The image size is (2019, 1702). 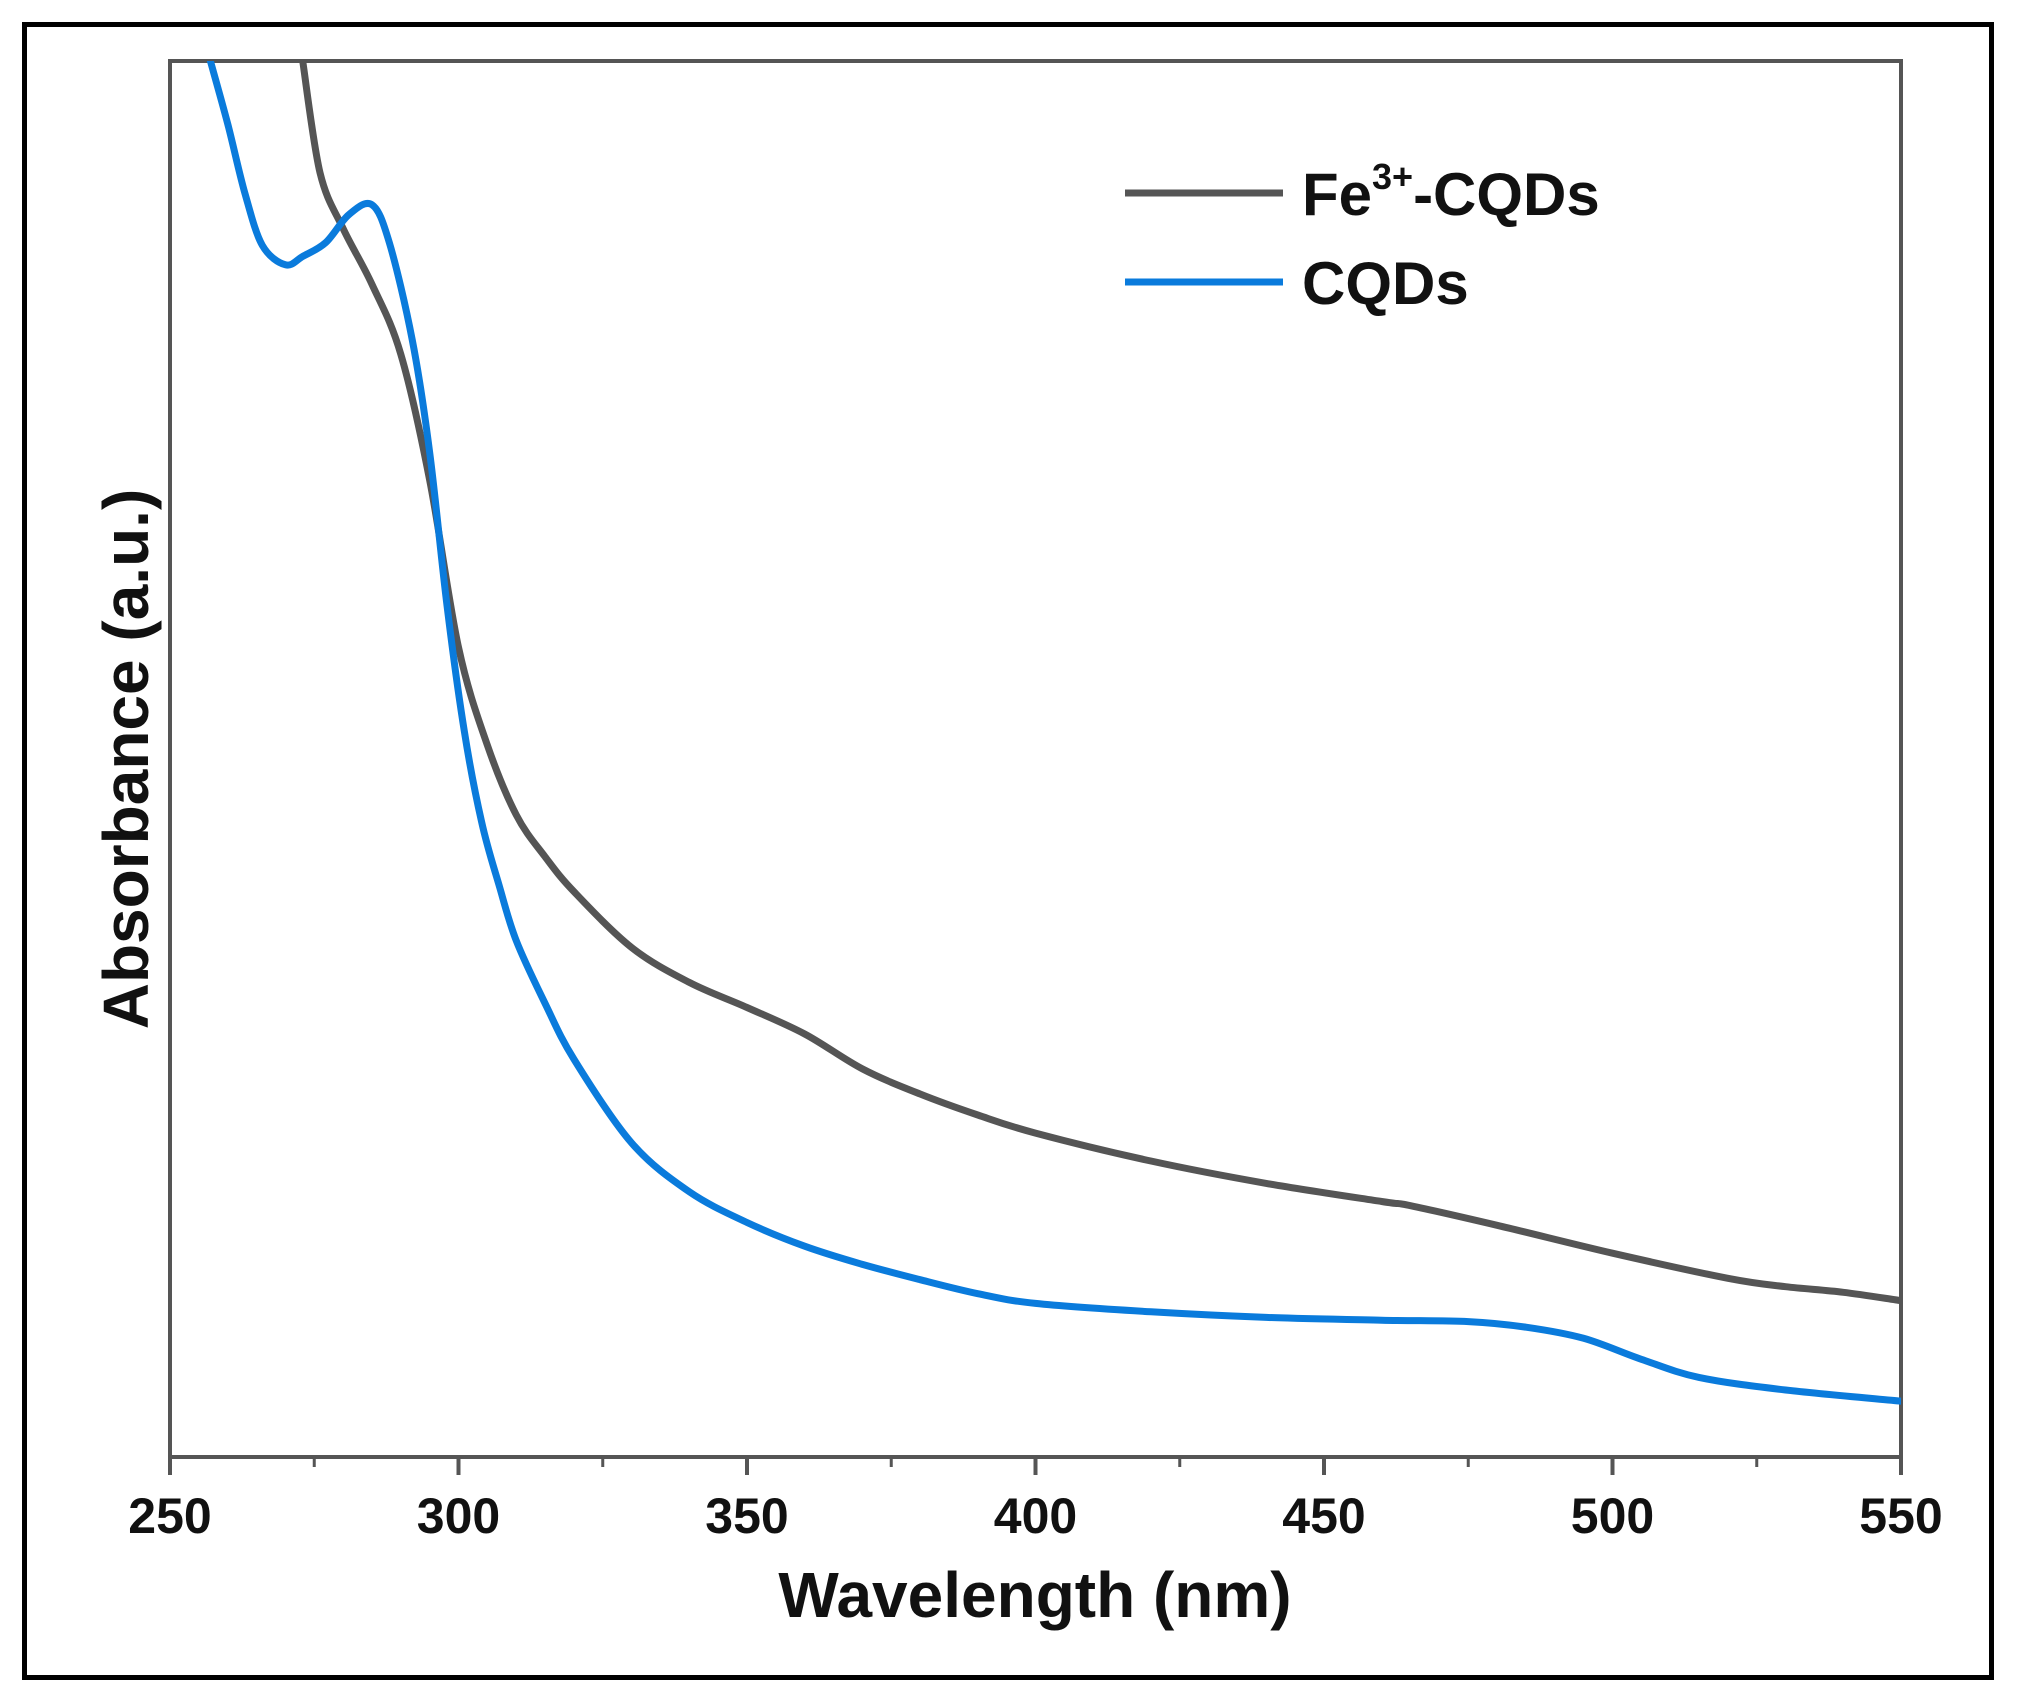 I want to click on x-tick-label: 250, so click(x=169, y=1516).